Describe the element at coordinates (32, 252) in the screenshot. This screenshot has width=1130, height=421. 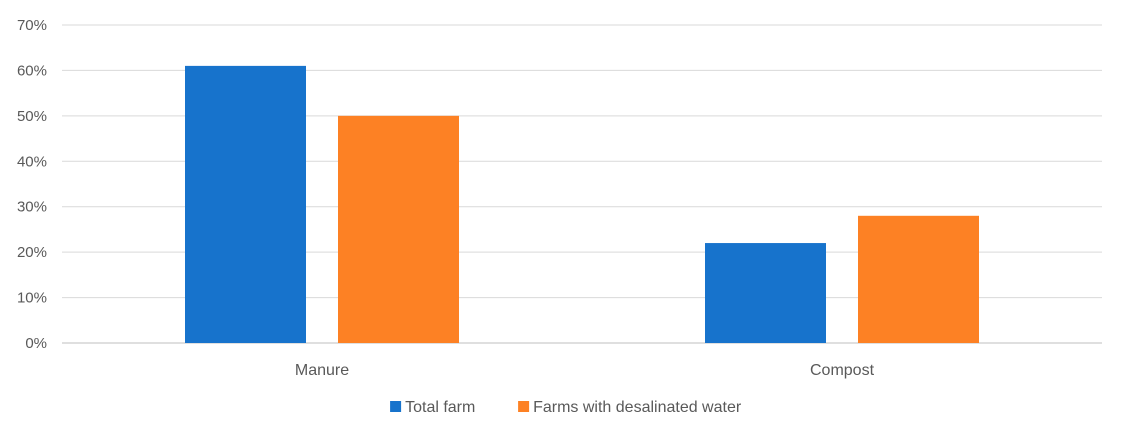
I see `y-tick-label: 20%` at that location.